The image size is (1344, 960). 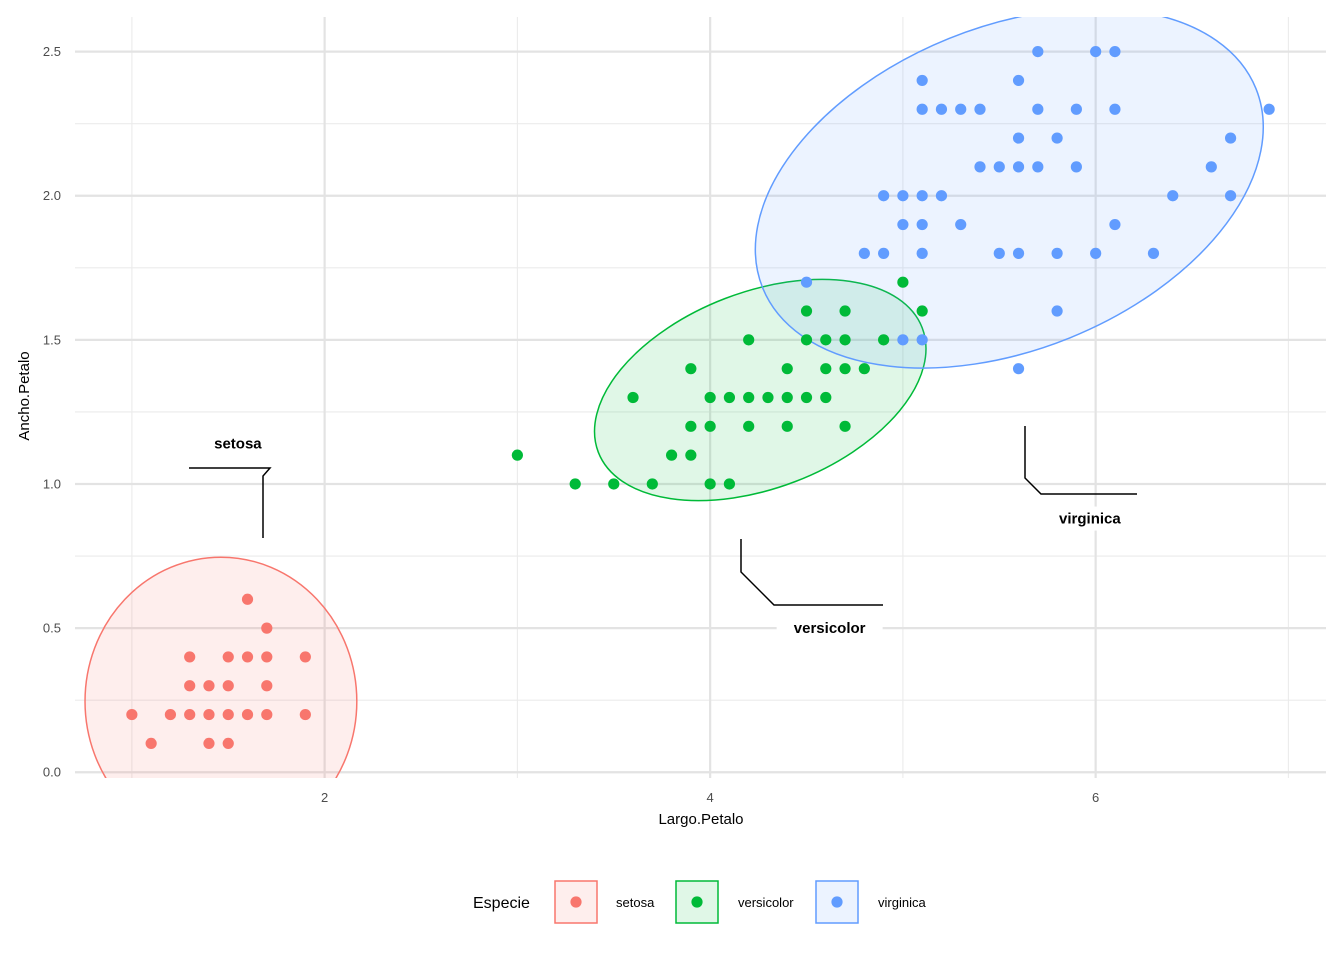 I want to click on y-tick-label-1-0: 1.0, so click(x=52, y=483).